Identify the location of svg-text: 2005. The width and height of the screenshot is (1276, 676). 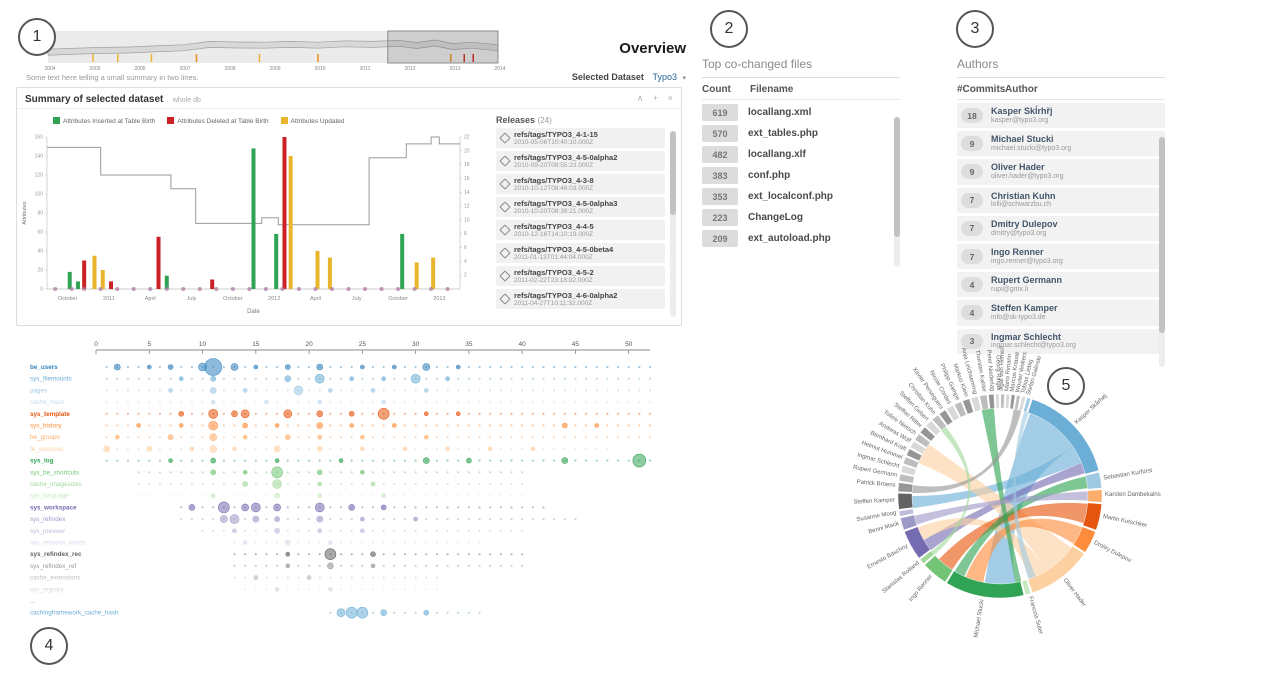
(94, 69).